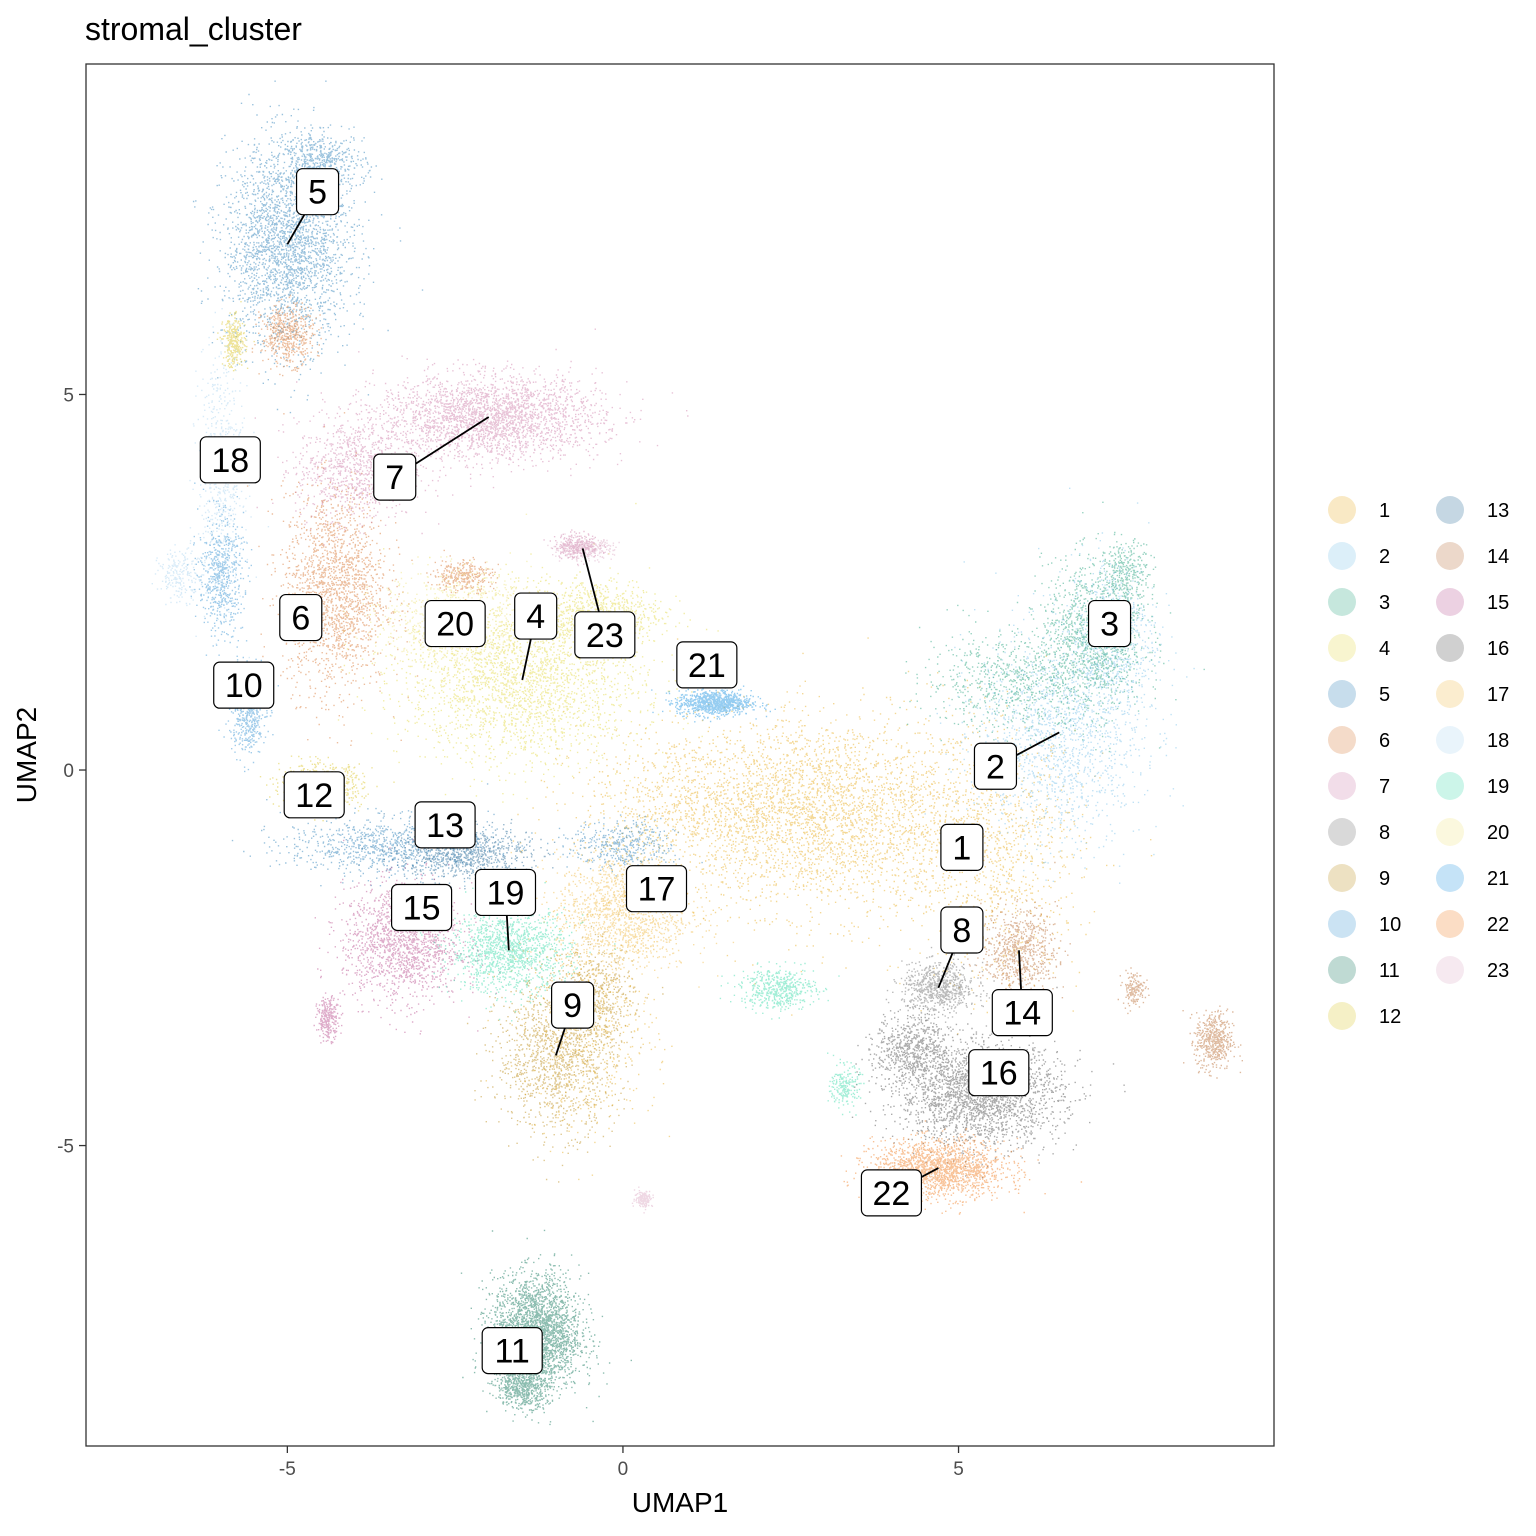 This screenshot has width=1536, height=1536. Describe the element at coordinates (1384, 879) in the screenshot. I see `legend-label: 9` at that location.